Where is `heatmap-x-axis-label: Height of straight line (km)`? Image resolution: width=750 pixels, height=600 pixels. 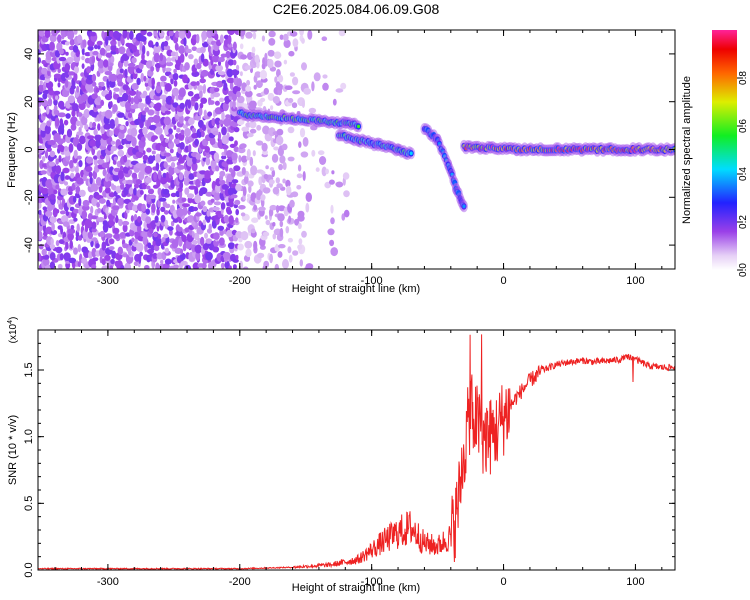
heatmap-x-axis-label: Height of straight line (km) is located at coordinates (356, 289).